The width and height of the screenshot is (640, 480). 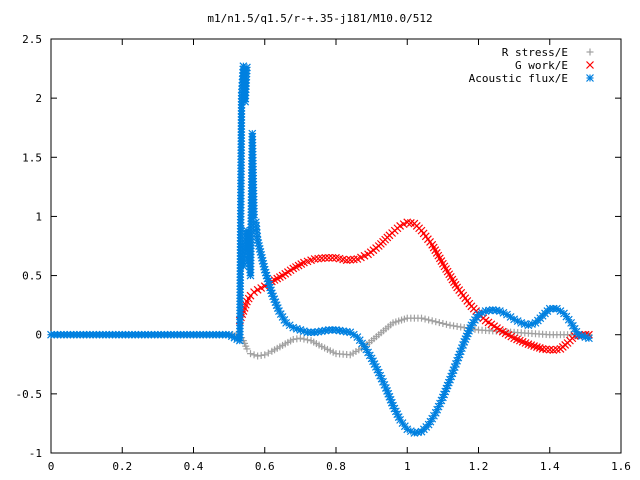 What do you see at coordinates (319, 18) in the screenshot?
I see `chart-title: m1/n1.5/q1.5/r-+.35-j181/M10.0/512` at bounding box center [319, 18].